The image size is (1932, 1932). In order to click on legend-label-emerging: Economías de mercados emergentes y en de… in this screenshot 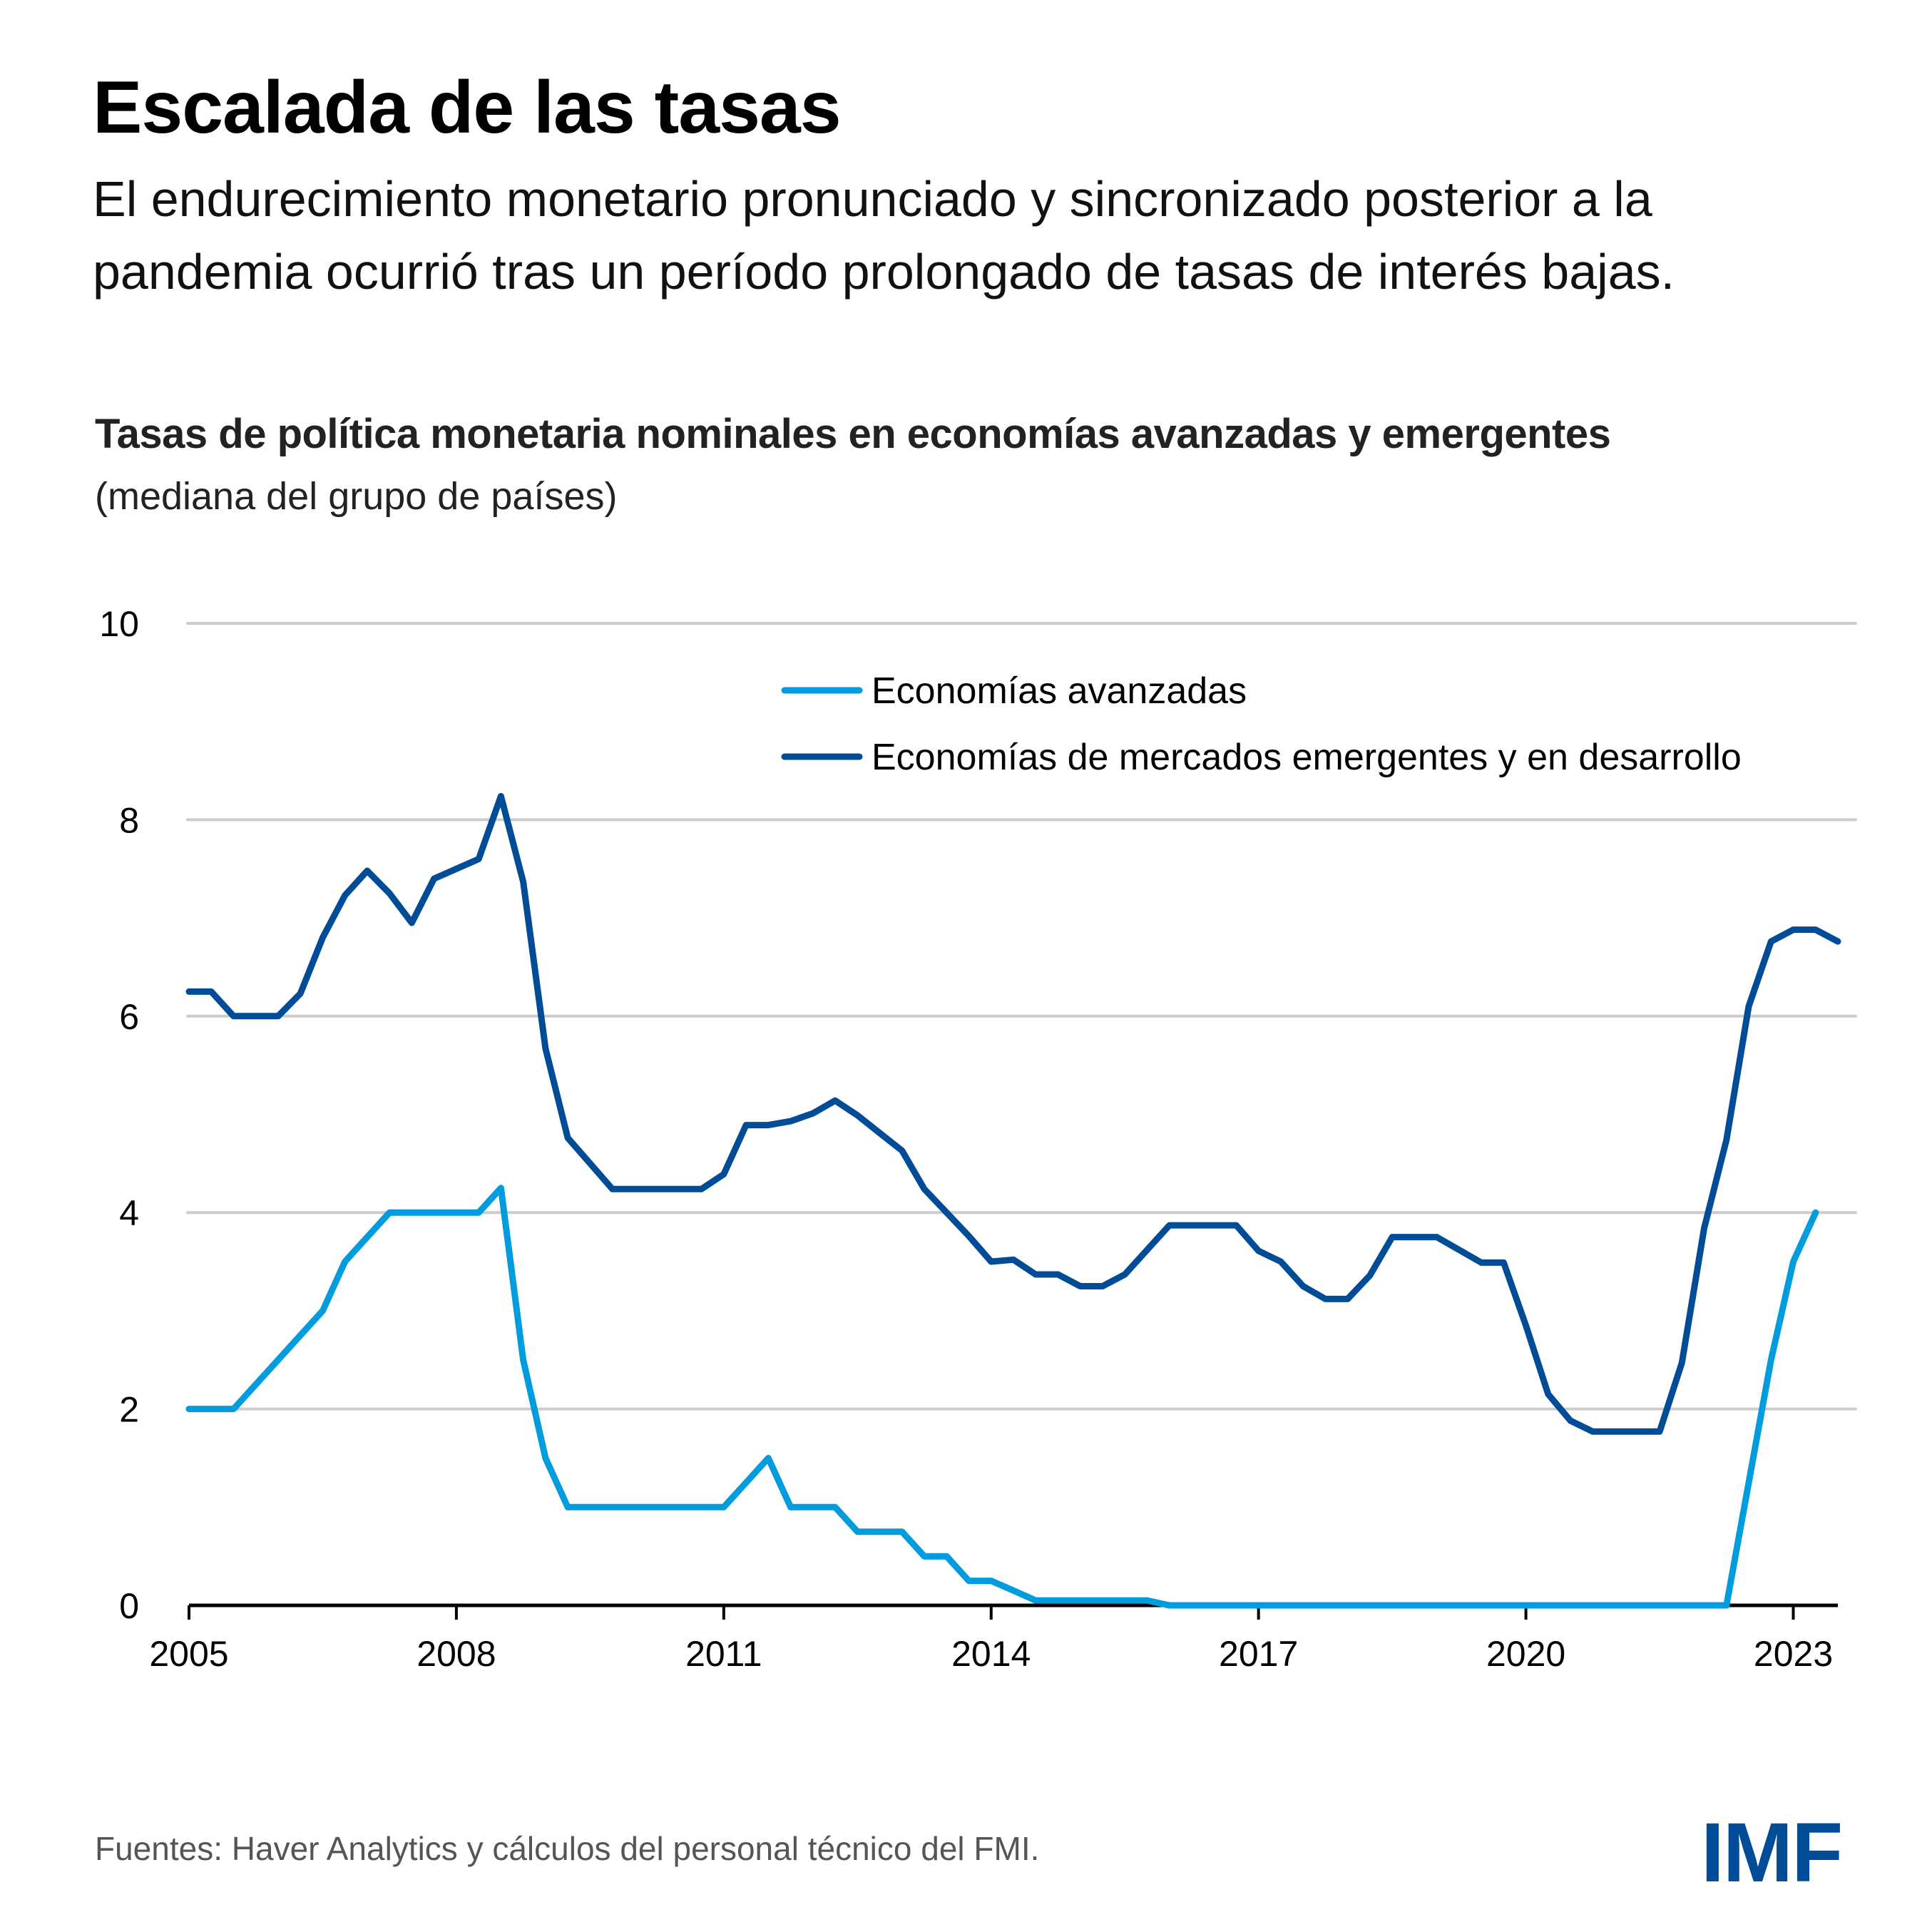, I will do `click(1307, 757)`.